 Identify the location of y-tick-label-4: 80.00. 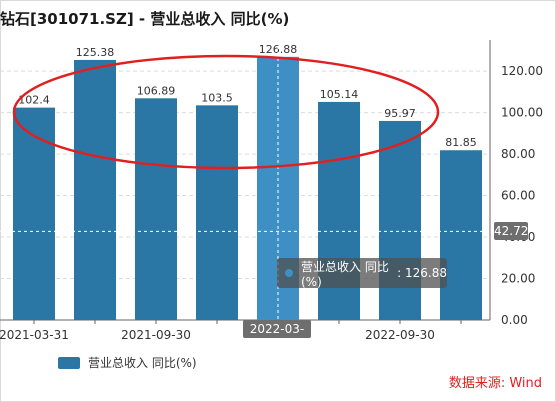
(518, 154).